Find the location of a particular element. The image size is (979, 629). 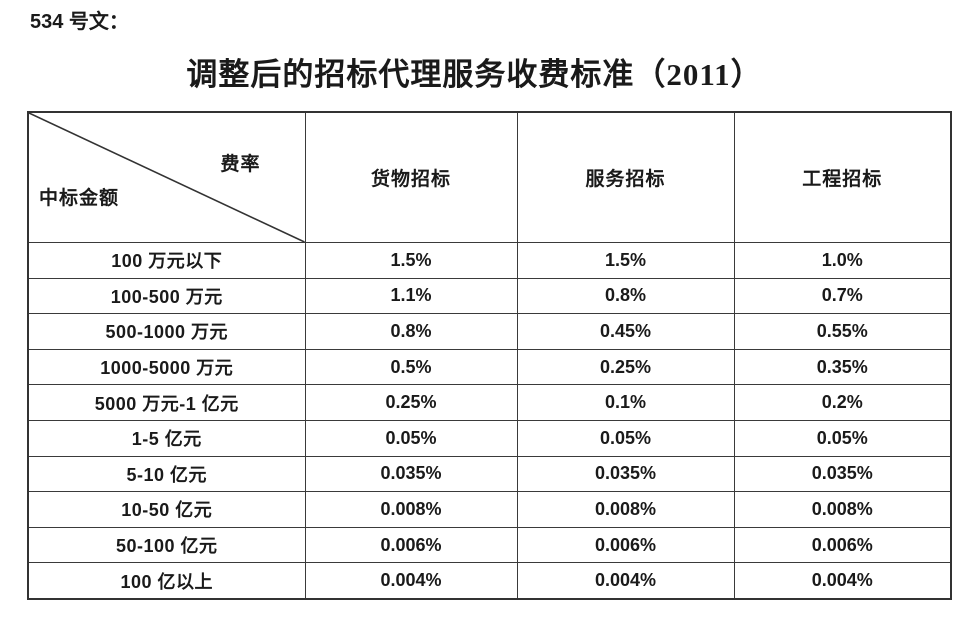

table-row: 1000-5000 万元 0.5% 0.25% 0.35% is located at coordinates (489, 367).